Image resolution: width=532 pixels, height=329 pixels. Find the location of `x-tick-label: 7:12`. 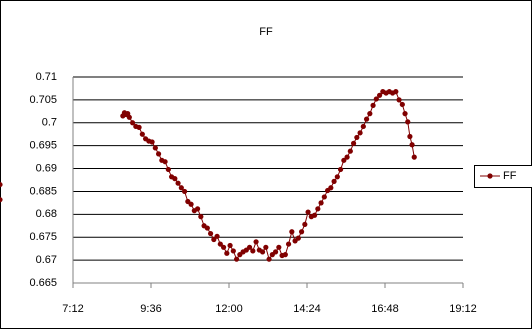

x-tick-label: 7:12 is located at coordinates (72, 309).